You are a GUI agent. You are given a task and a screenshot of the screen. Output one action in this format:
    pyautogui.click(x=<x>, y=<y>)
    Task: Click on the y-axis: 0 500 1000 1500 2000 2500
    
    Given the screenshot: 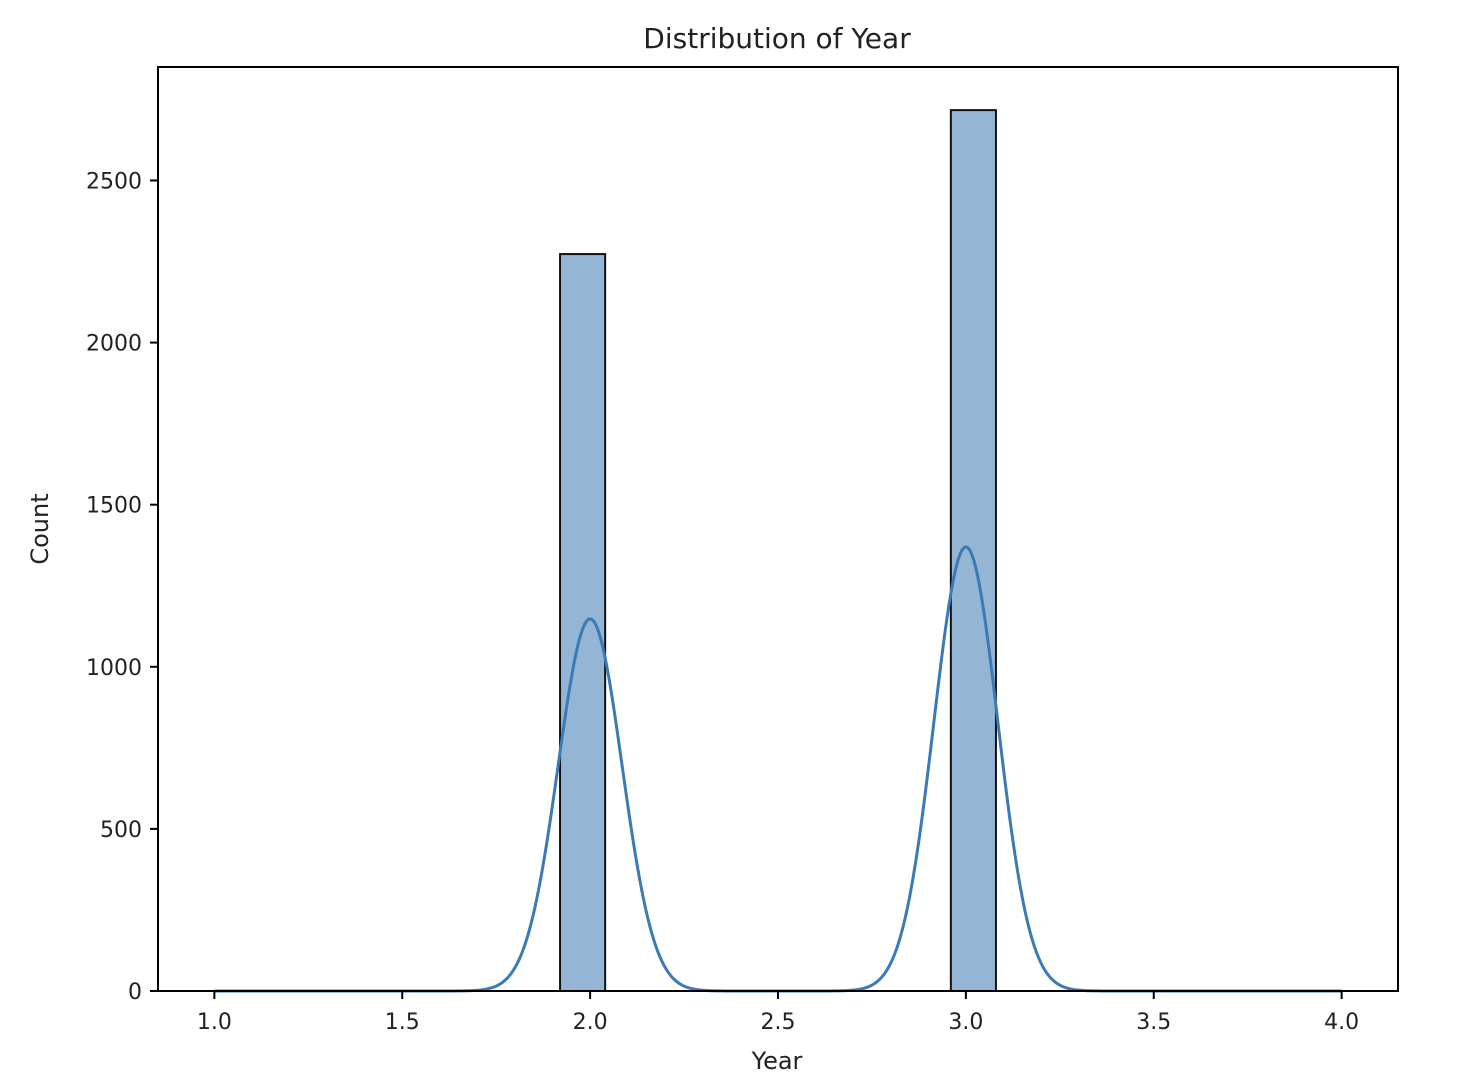 What is the action you would take?
    pyautogui.click(x=122, y=587)
    